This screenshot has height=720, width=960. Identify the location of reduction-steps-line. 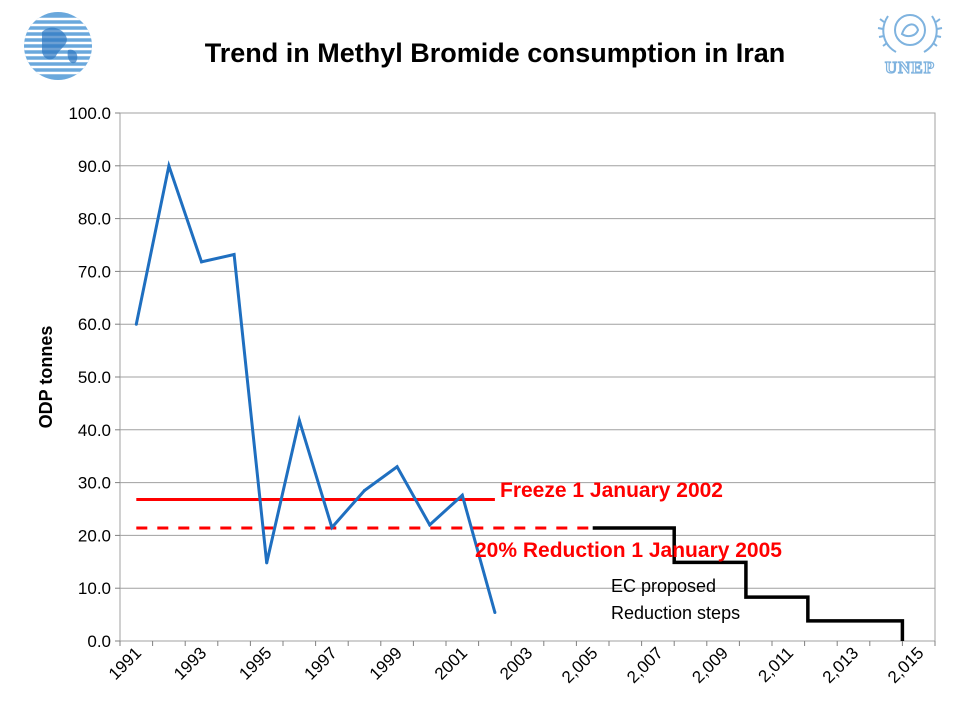
(748, 583).